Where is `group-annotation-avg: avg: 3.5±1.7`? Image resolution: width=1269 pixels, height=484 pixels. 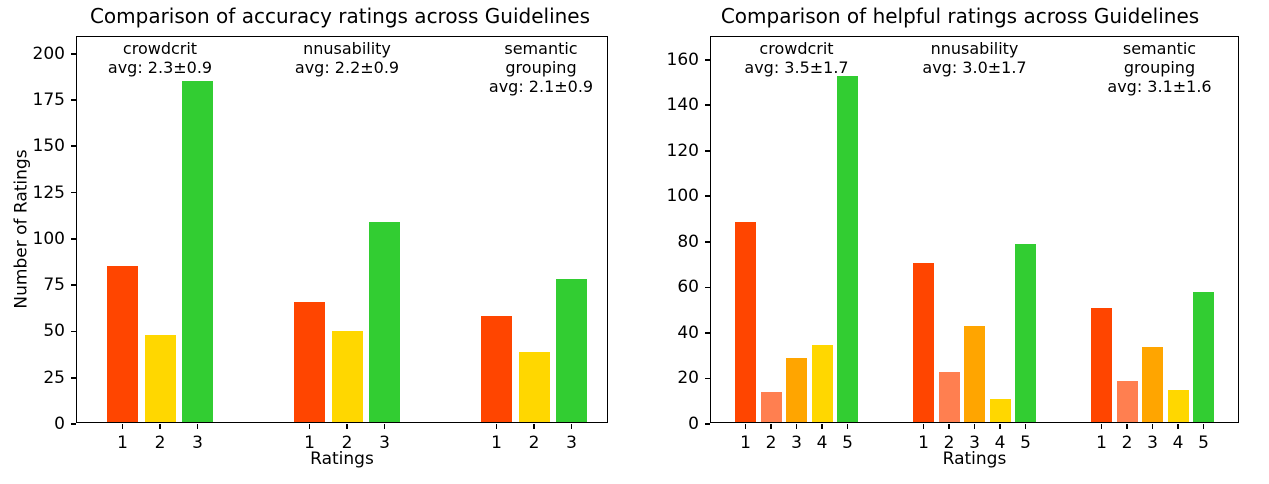
group-annotation-avg: avg: 3.5±1.7 is located at coordinates (796, 67).